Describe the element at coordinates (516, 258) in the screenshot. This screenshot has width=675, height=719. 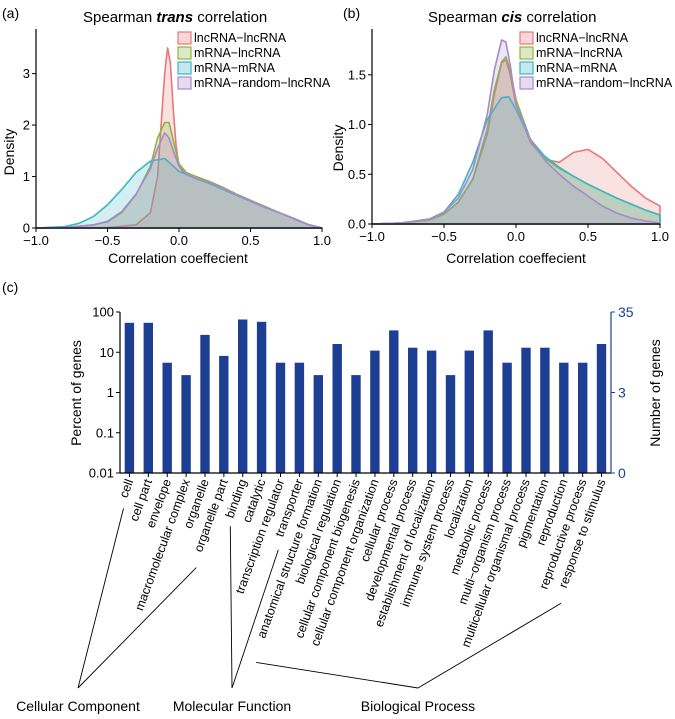
I see `x-axis-label: Correlation coeffecient` at that location.